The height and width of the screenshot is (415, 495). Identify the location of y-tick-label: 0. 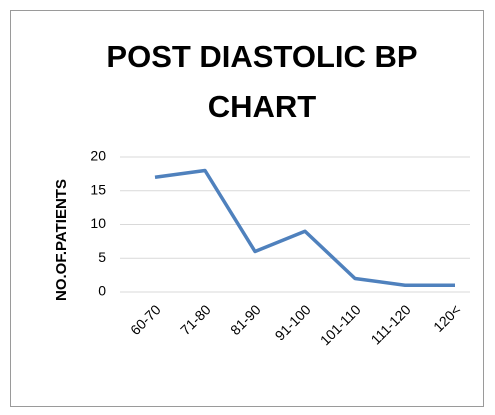
(102, 291).